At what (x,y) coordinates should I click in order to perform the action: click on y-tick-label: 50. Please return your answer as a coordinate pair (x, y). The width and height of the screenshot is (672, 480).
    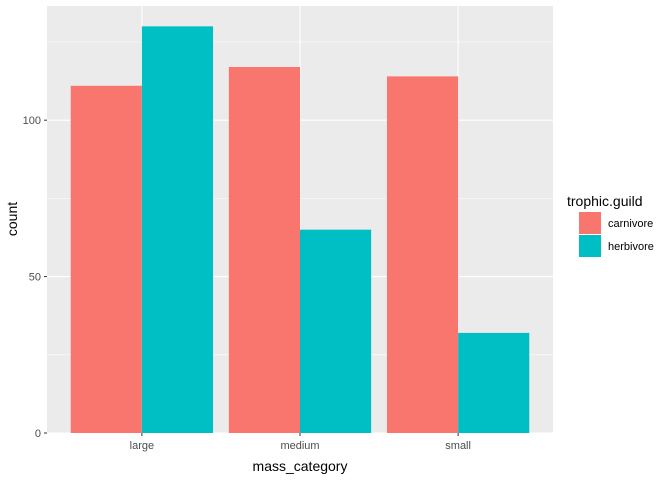
    Looking at the image, I should click on (35, 278).